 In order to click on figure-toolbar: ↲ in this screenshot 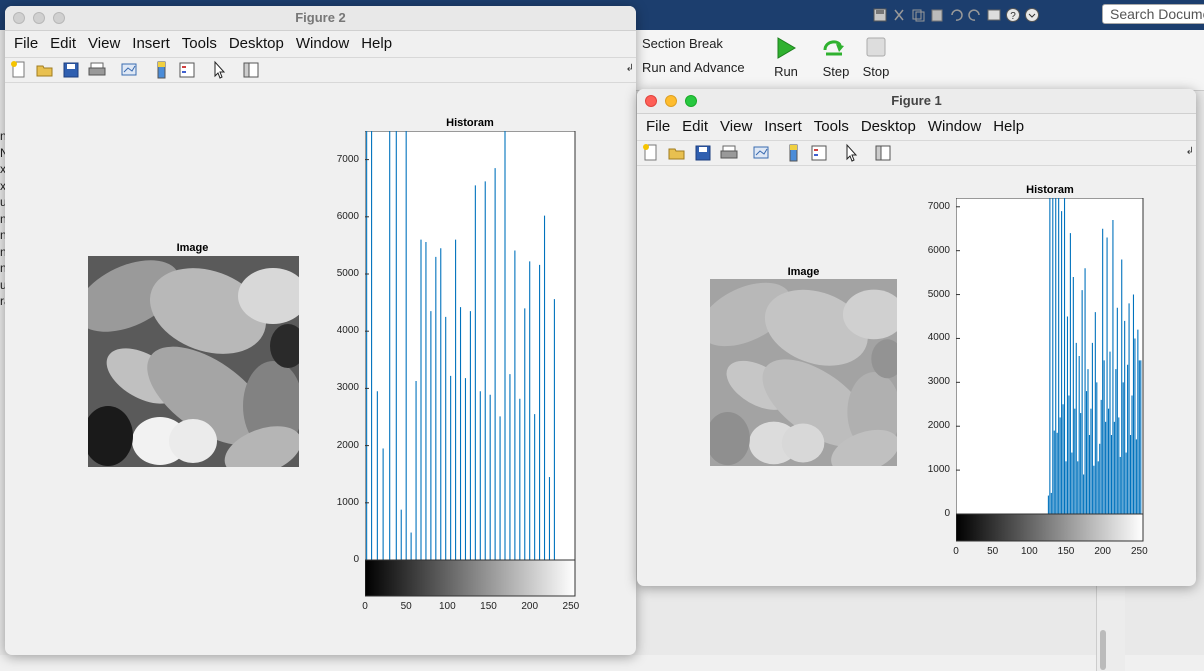, I will do `click(320, 70)`.